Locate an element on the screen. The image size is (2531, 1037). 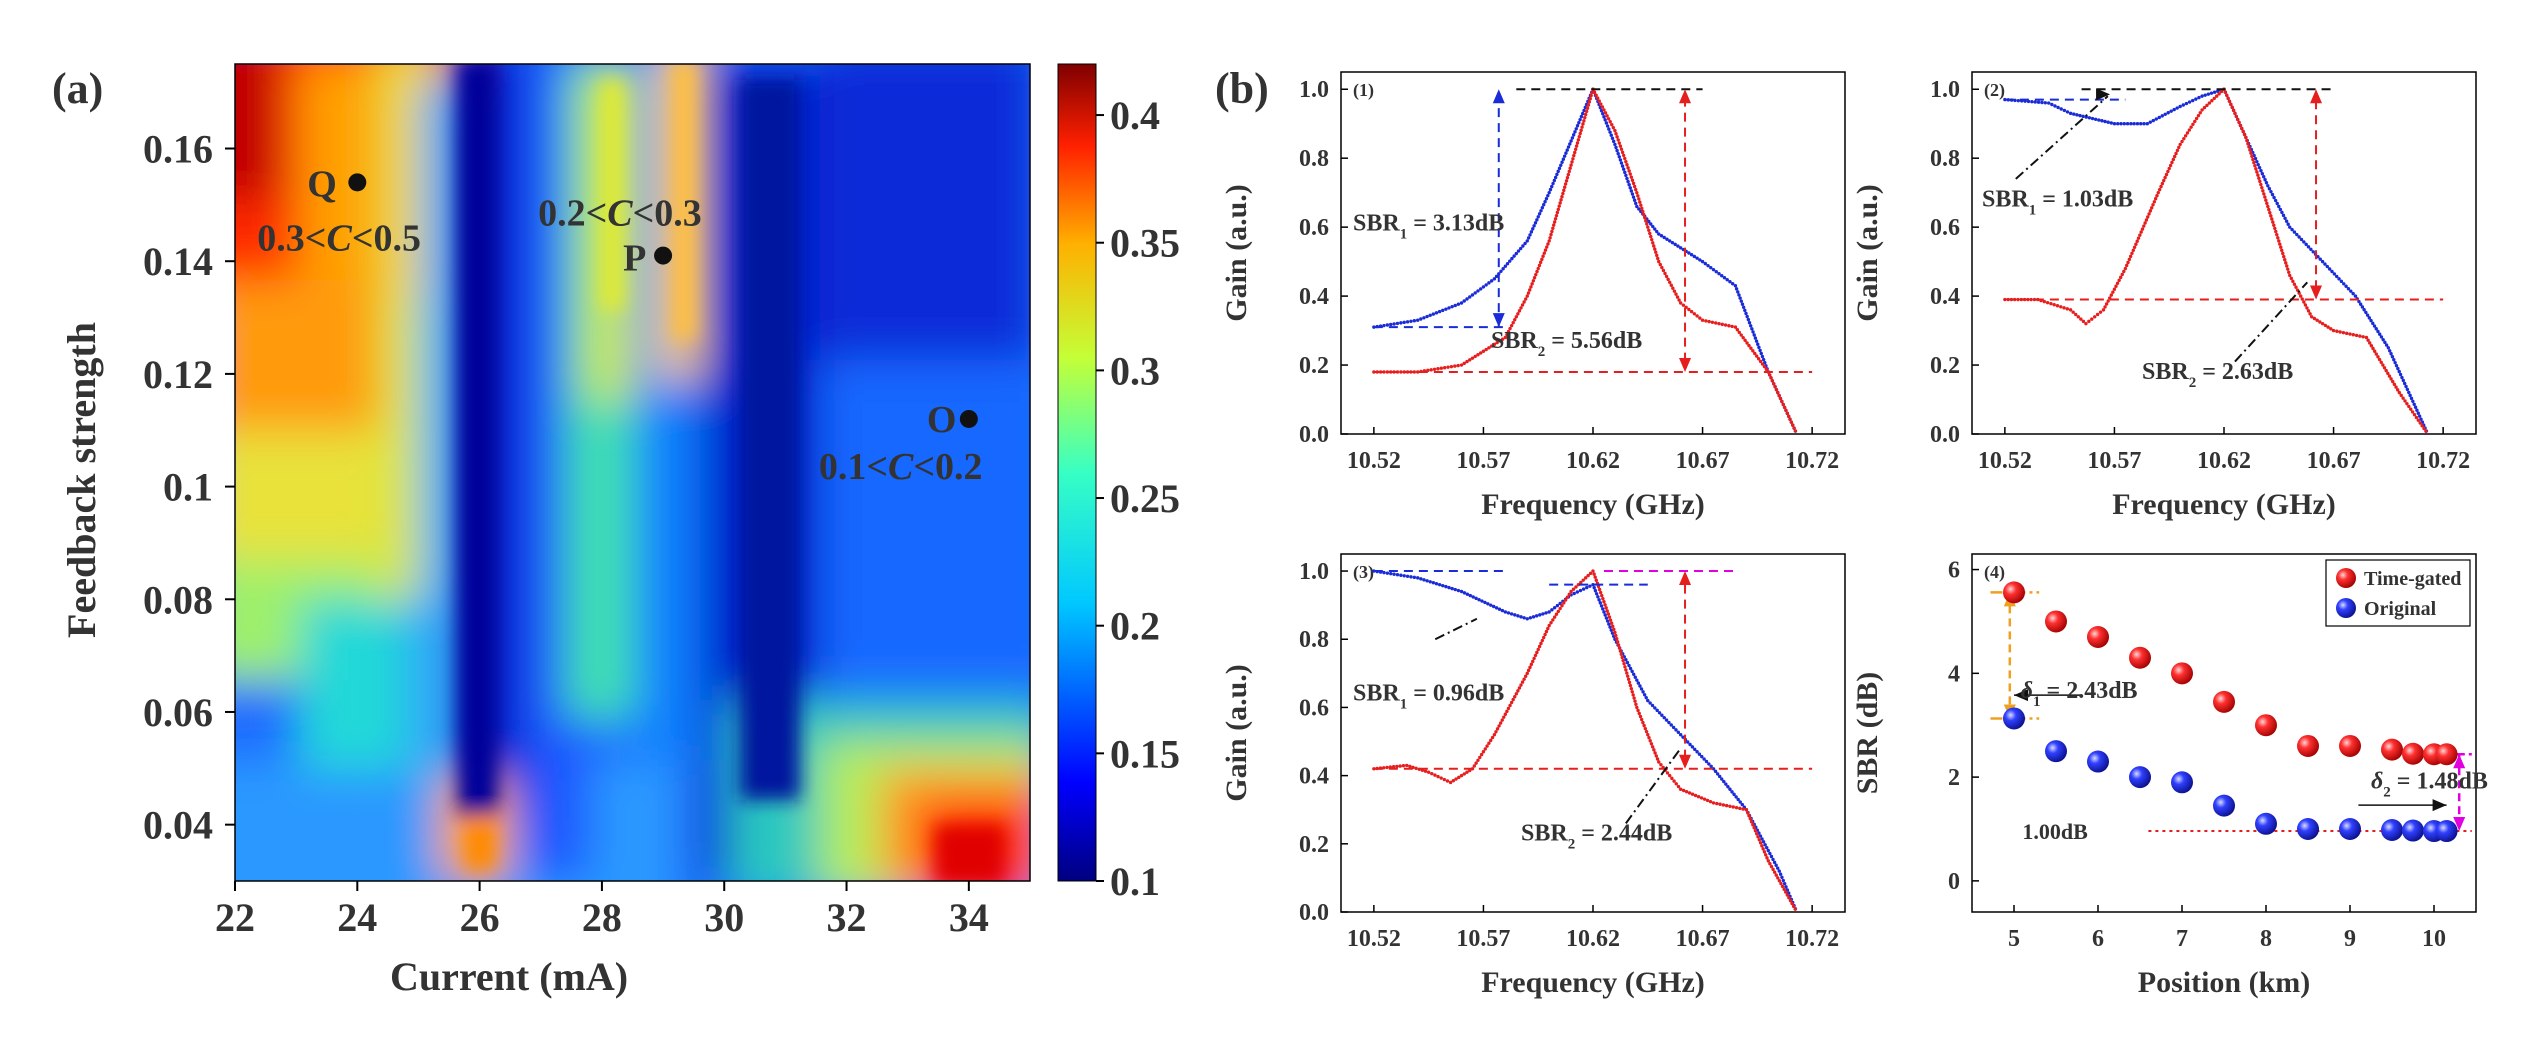
colorbar-tick-label: 0.2 is located at coordinates (1135, 626).